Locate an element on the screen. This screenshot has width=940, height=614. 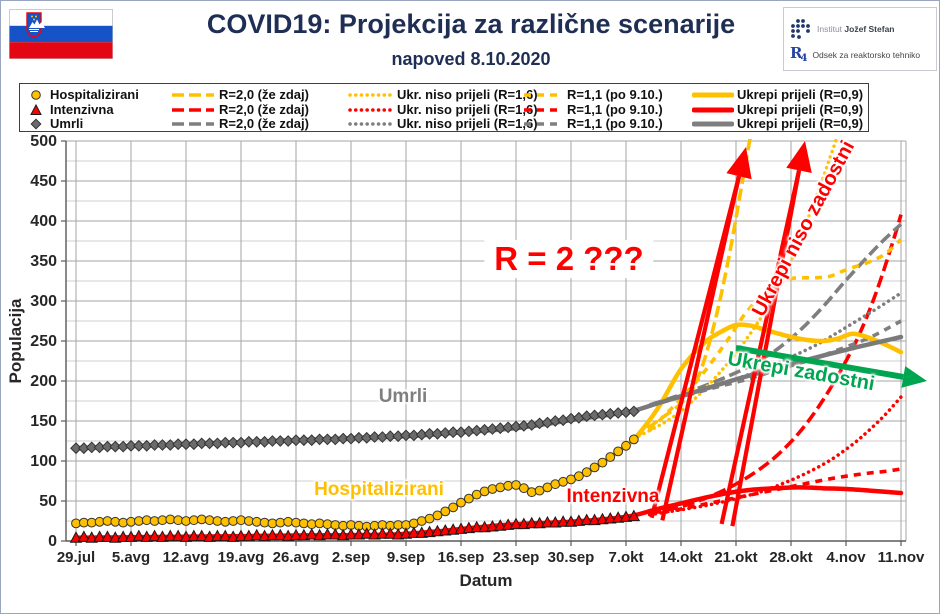
y-tick-label: 300 is located at coordinates (43, 301).